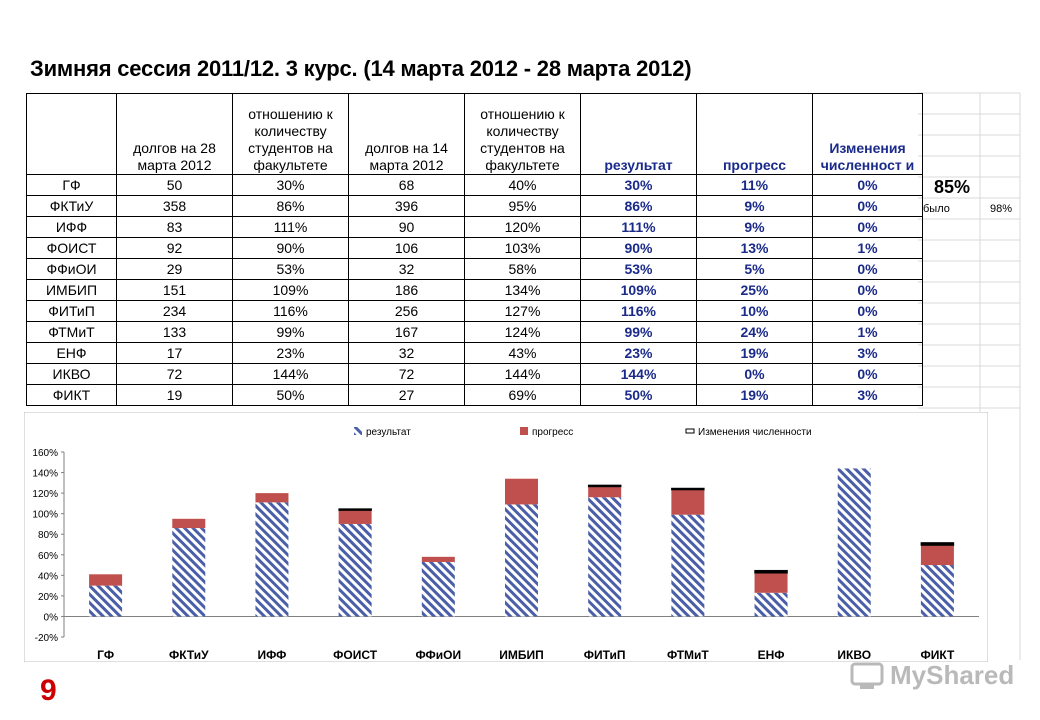  What do you see at coordinates (48, 535) in the screenshot?
I see `y-tick-label: 80%` at bounding box center [48, 535].